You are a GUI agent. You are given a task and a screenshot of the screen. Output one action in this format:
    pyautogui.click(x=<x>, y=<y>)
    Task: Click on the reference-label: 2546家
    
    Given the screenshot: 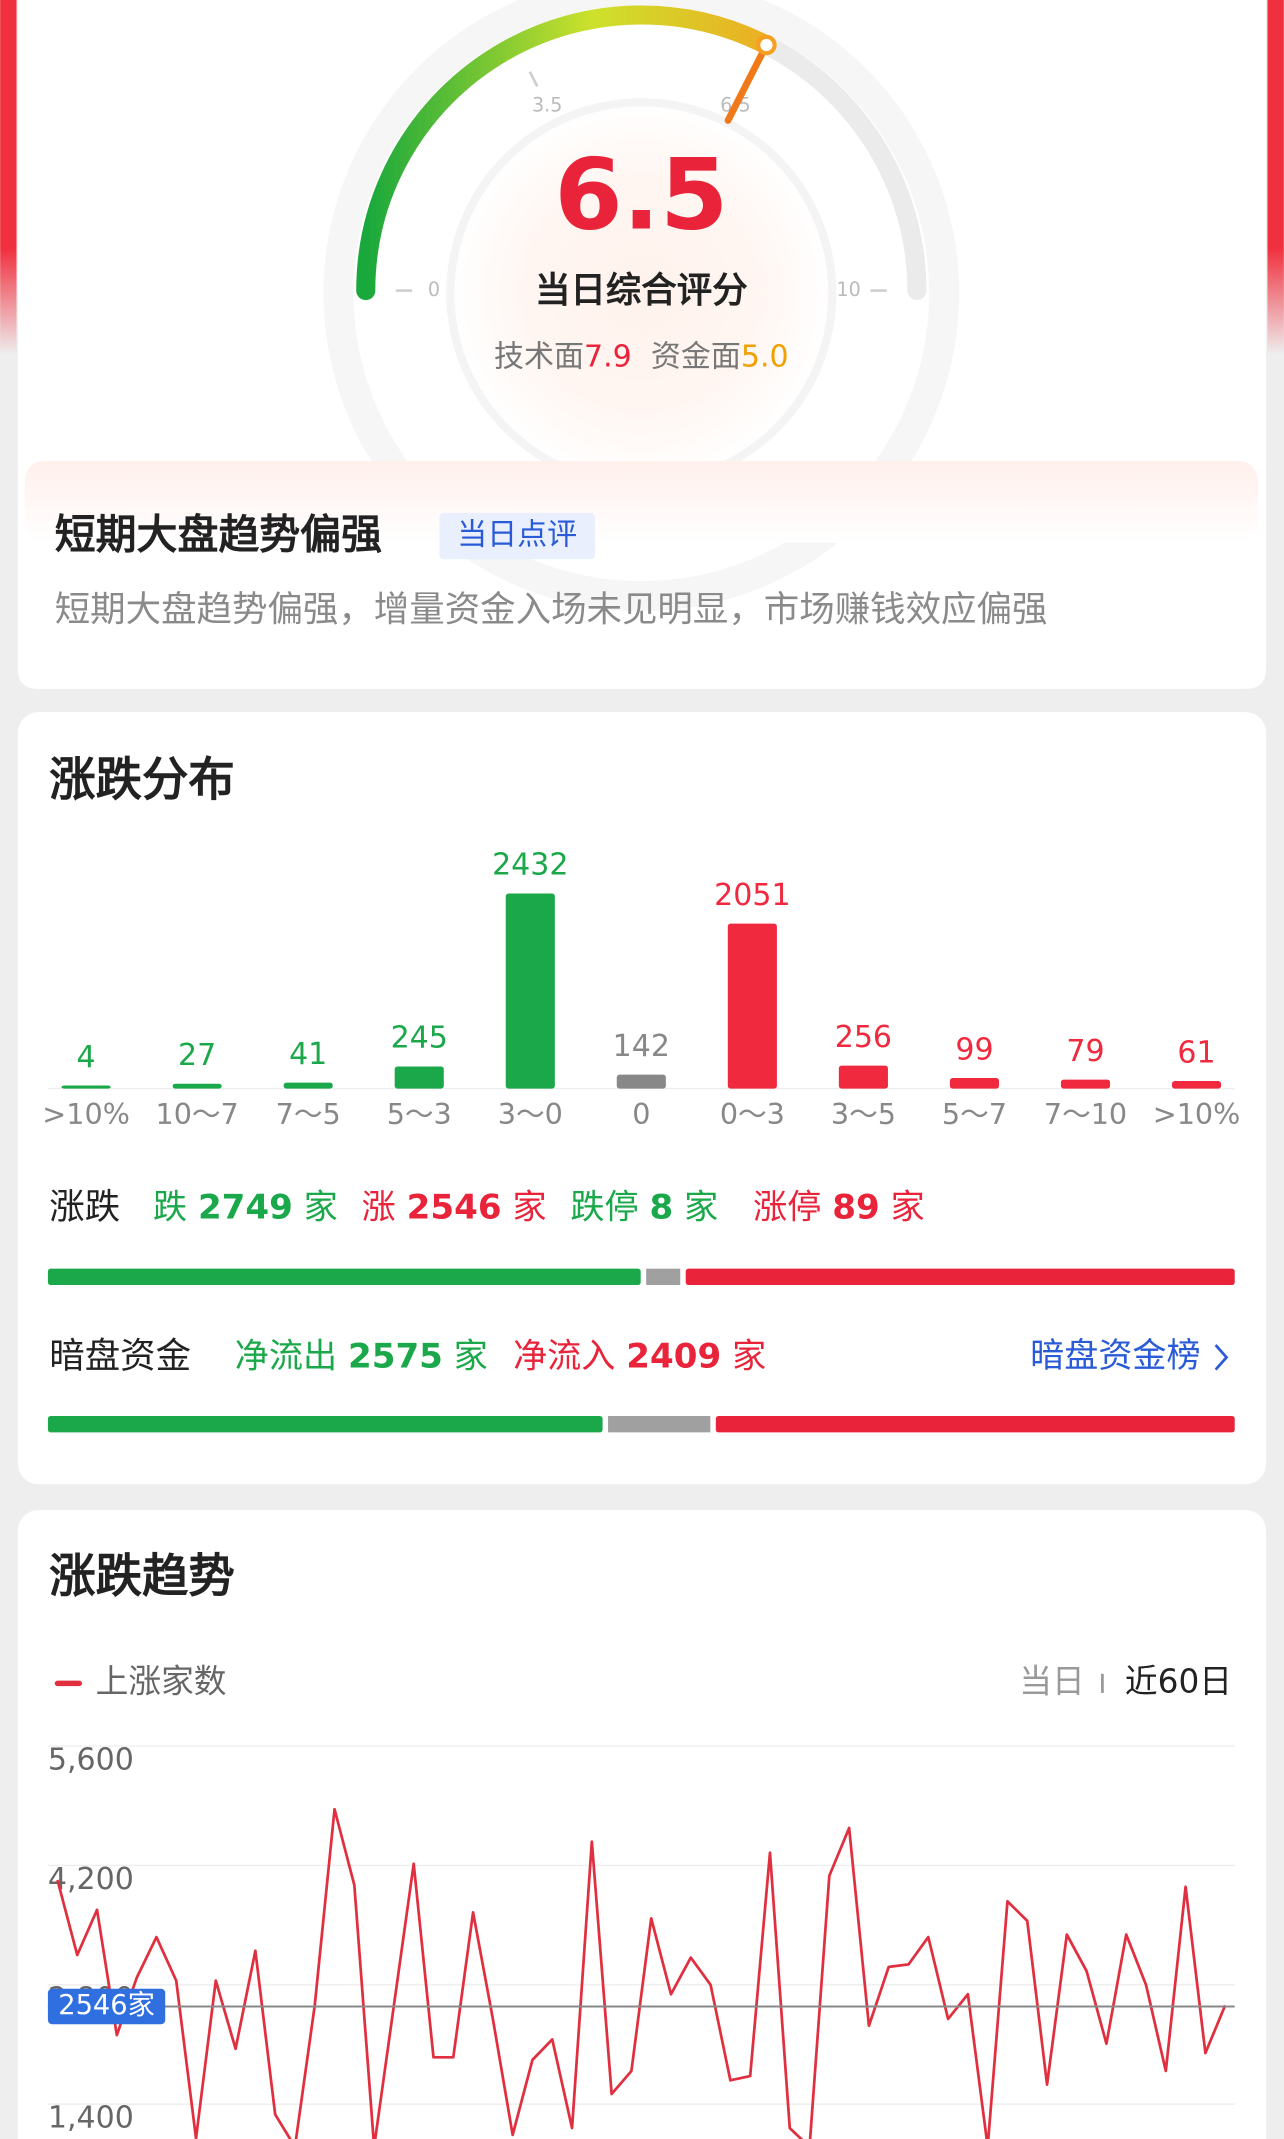 What is the action you would take?
    pyautogui.click(x=106, y=2005)
    